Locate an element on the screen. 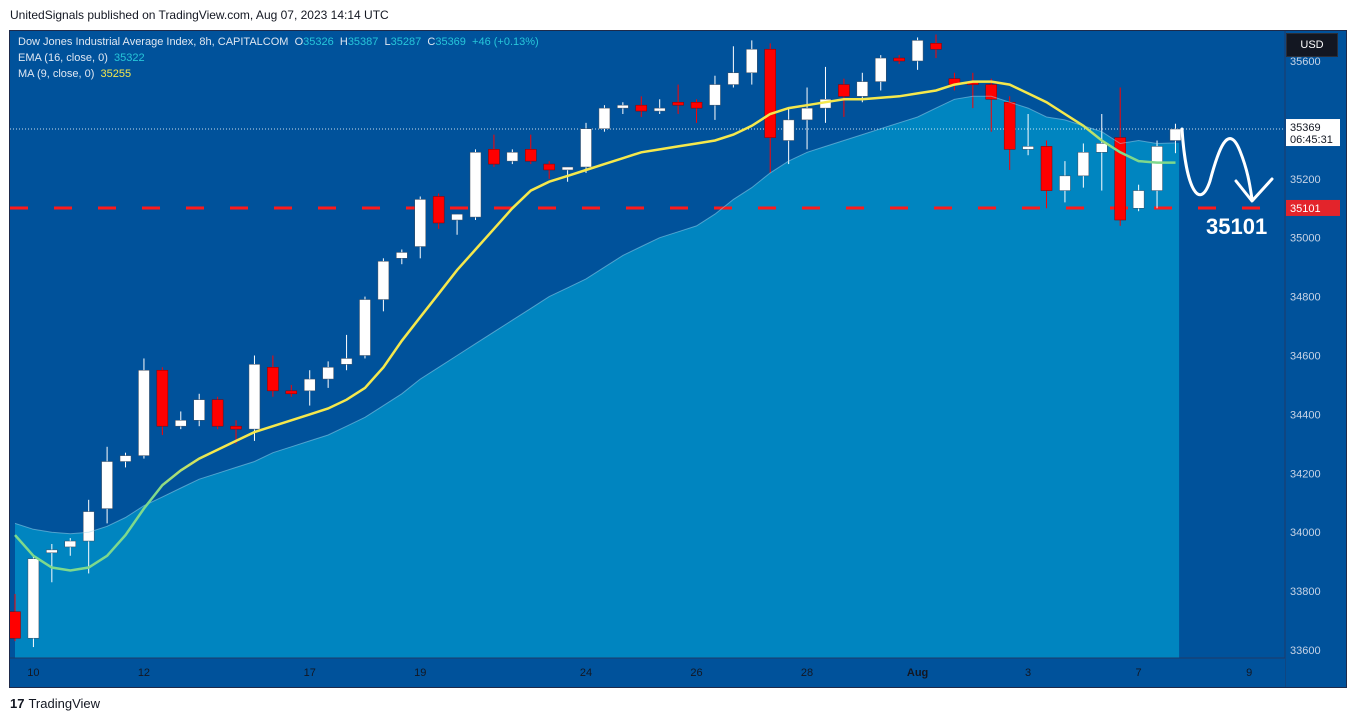 This screenshot has height=721, width=1355. forecast-arrowhead is located at coordinates (1254, 190).